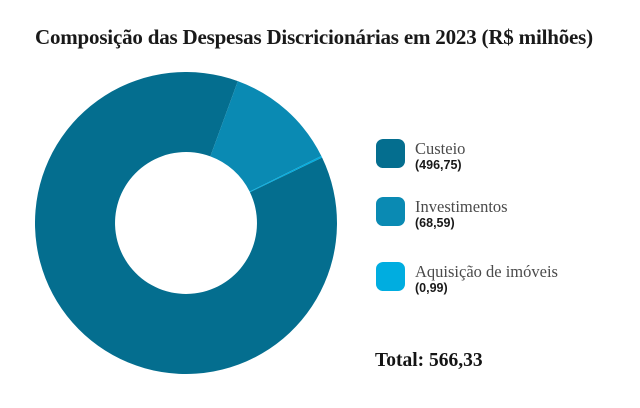  I want to click on legend-swatch-aquisicao-de-imoveis, so click(390, 276).